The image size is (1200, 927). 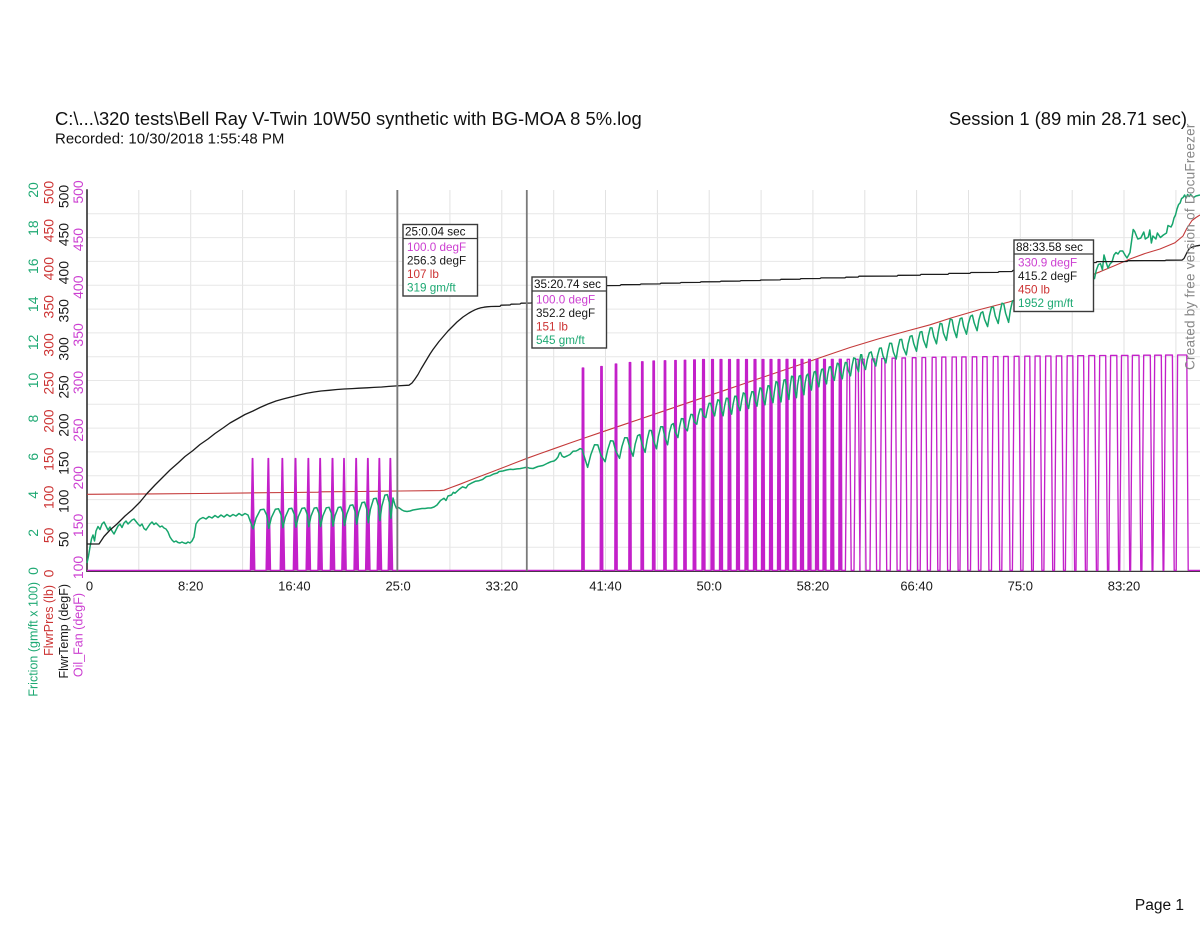 I want to click on svg-text: 8:20, so click(x=190, y=586).